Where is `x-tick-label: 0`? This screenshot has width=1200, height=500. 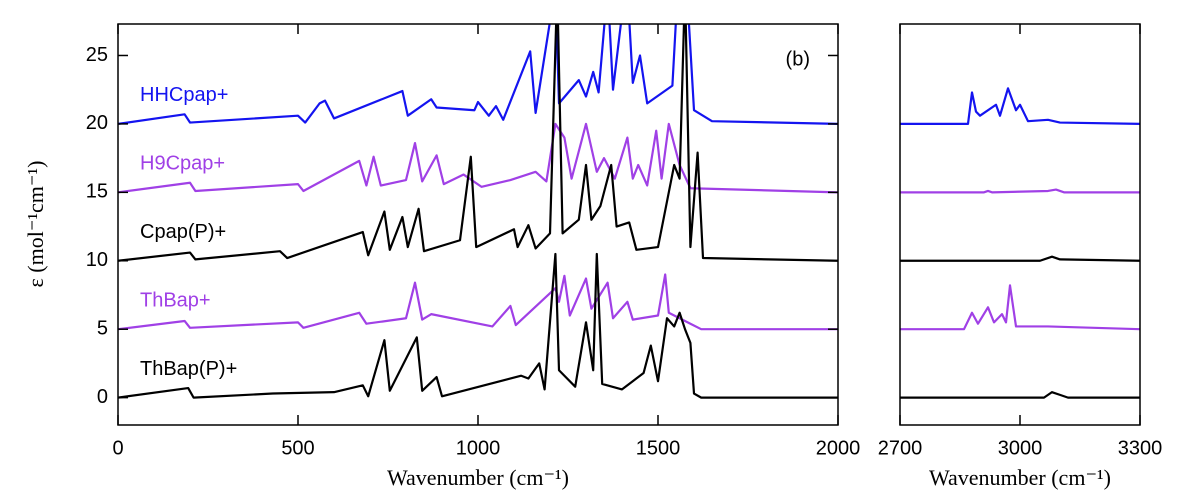 x-tick-label: 0 is located at coordinates (117, 448).